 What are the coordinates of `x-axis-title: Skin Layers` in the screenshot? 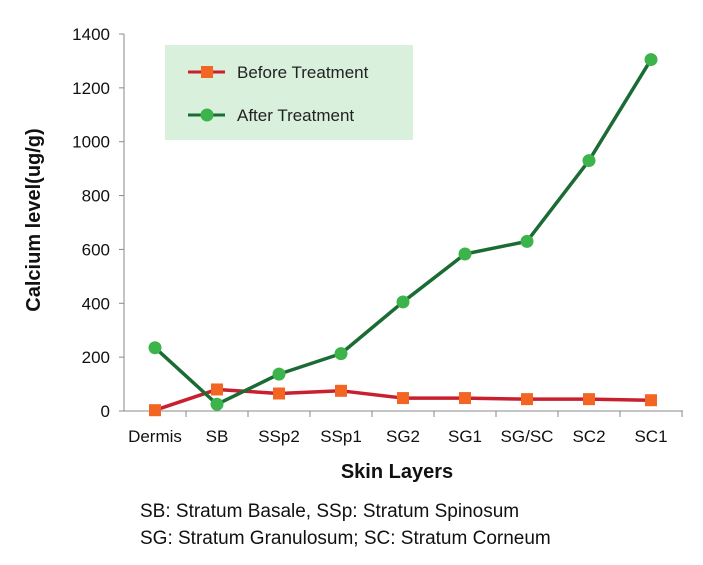 It's located at (397, 472).